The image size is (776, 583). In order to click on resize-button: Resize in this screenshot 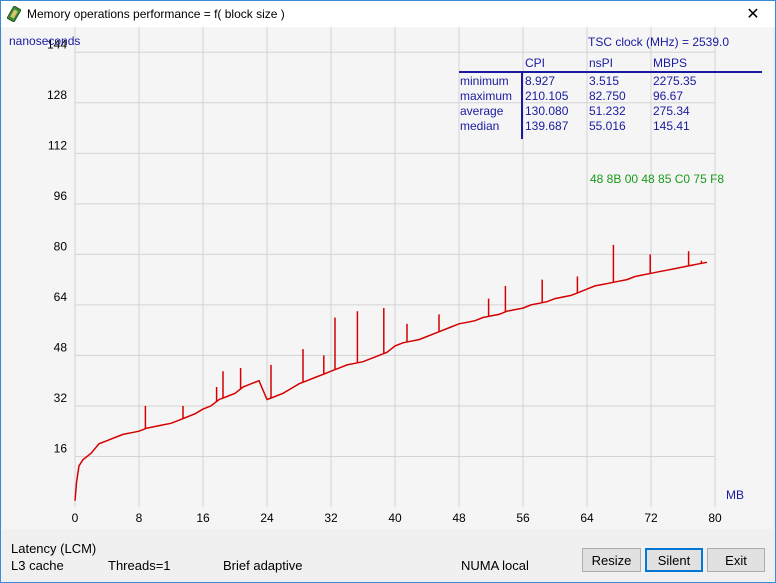, I will do `click(611, 560)`.